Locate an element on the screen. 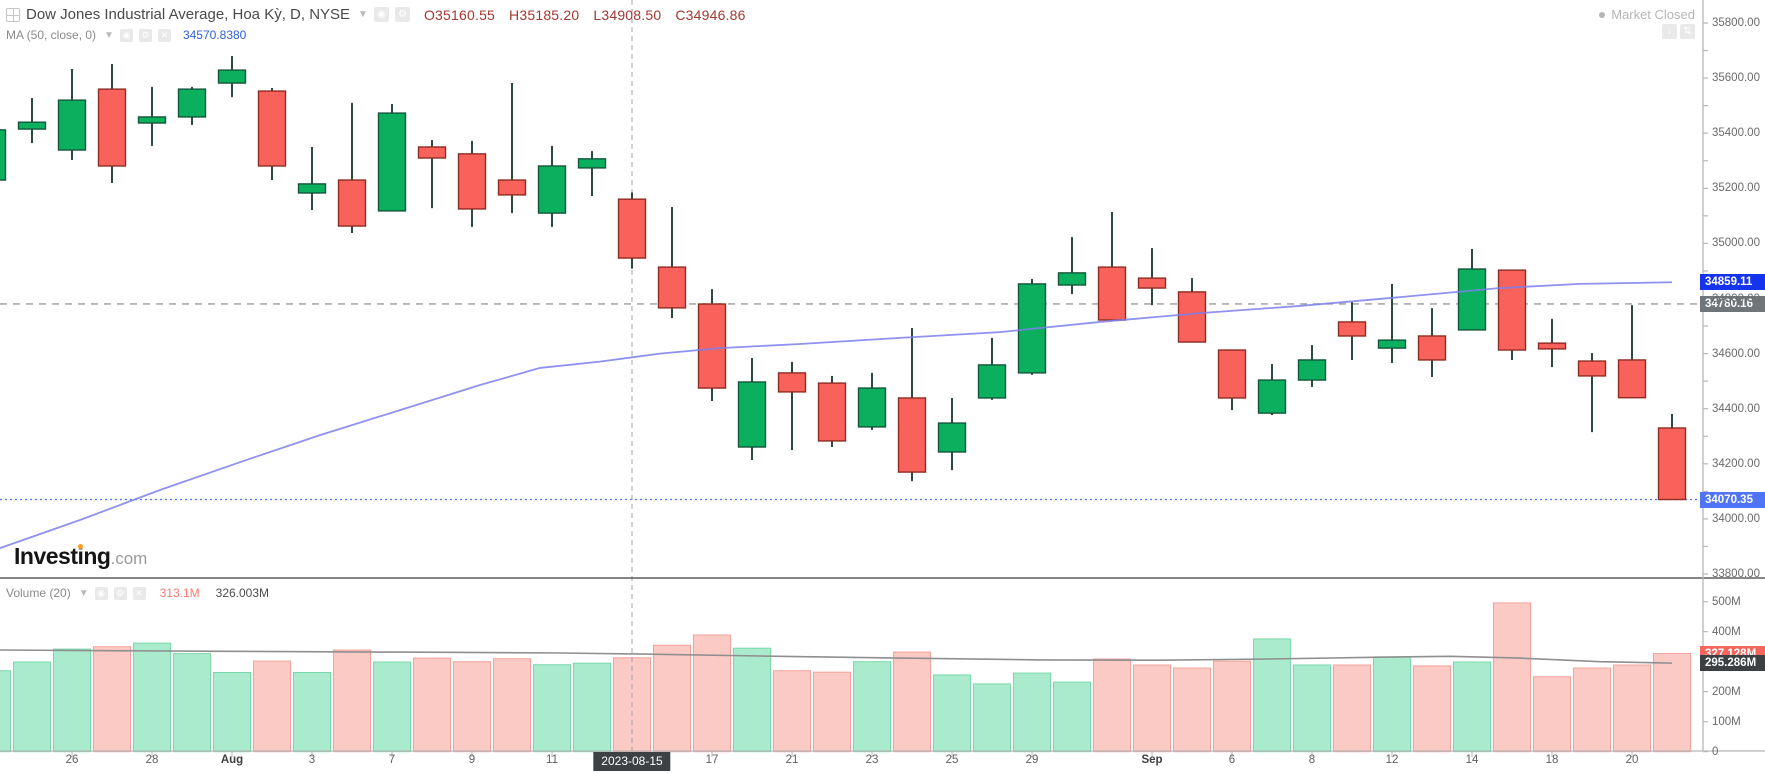  volume-label: Volume (20) is located at coordinates (38, 593).